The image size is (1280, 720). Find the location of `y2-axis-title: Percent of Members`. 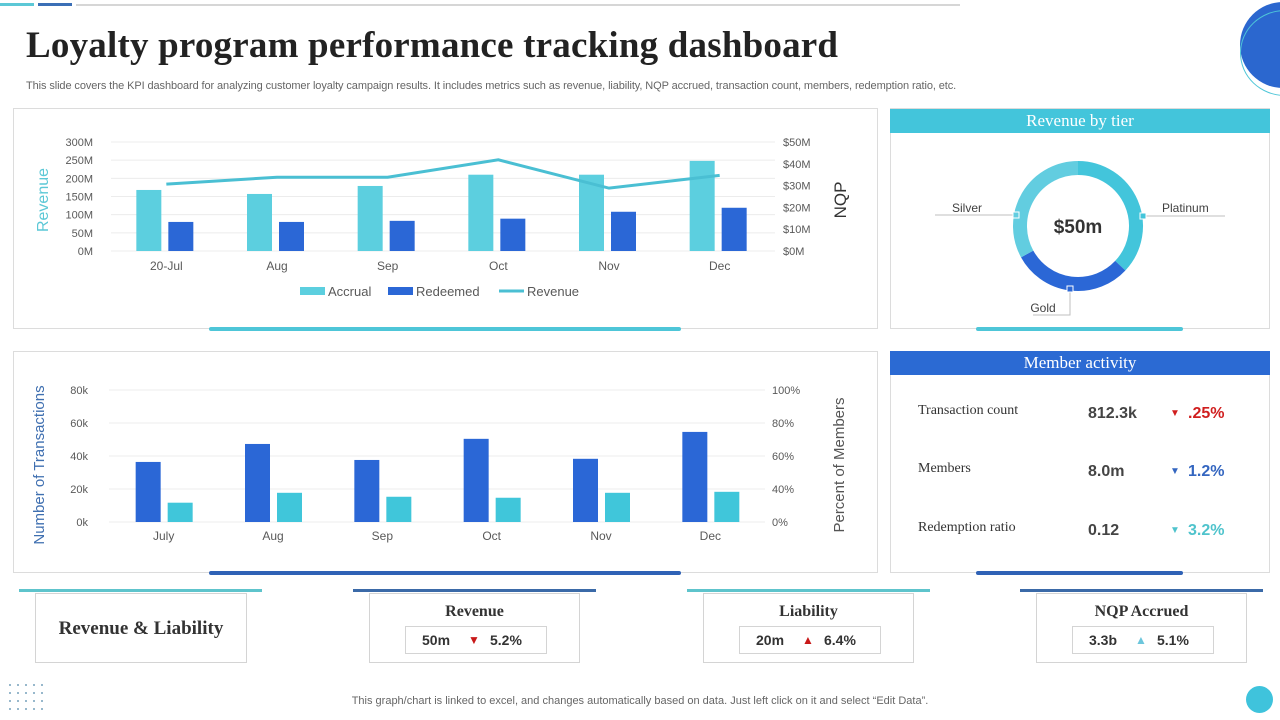

y2-axis-title: Percent of Members is located at coordinates (839, 464).